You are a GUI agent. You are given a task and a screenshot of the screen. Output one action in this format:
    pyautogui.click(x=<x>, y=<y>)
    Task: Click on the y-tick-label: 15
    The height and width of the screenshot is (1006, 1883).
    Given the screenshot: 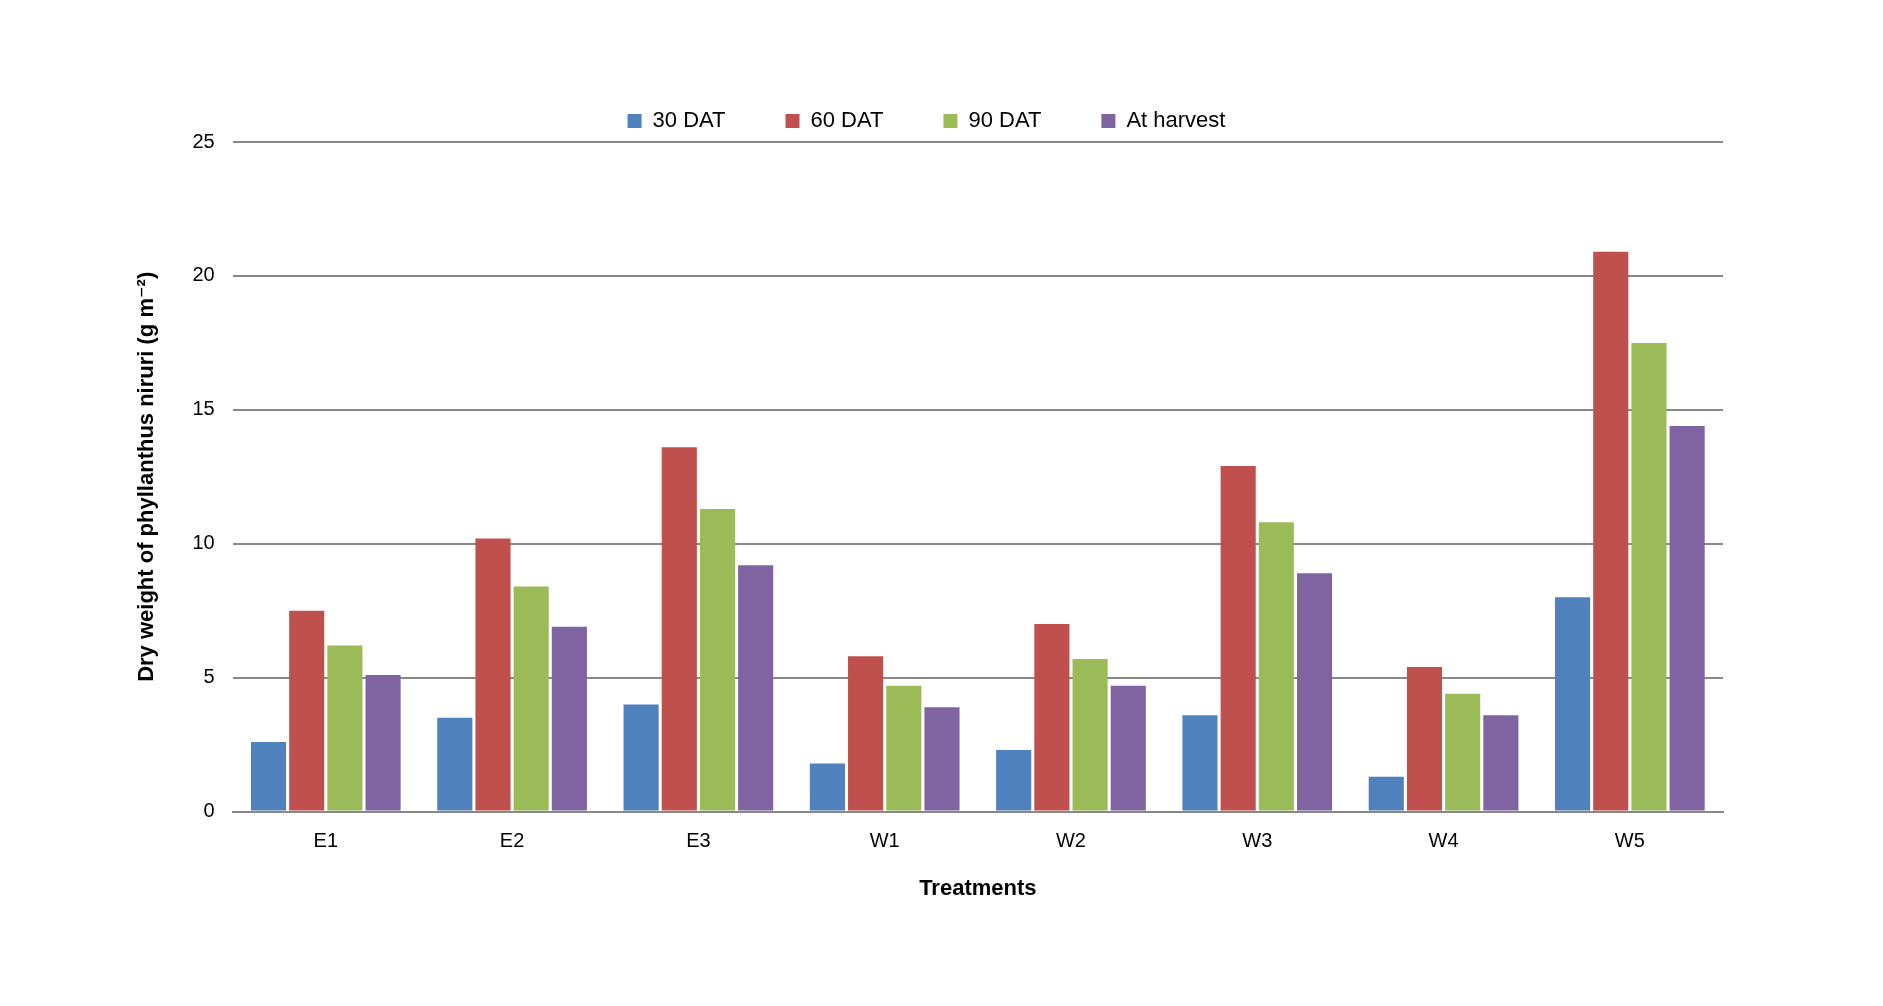 What is the action you would take?
    pyautogui.click(x=203, y=408)
    